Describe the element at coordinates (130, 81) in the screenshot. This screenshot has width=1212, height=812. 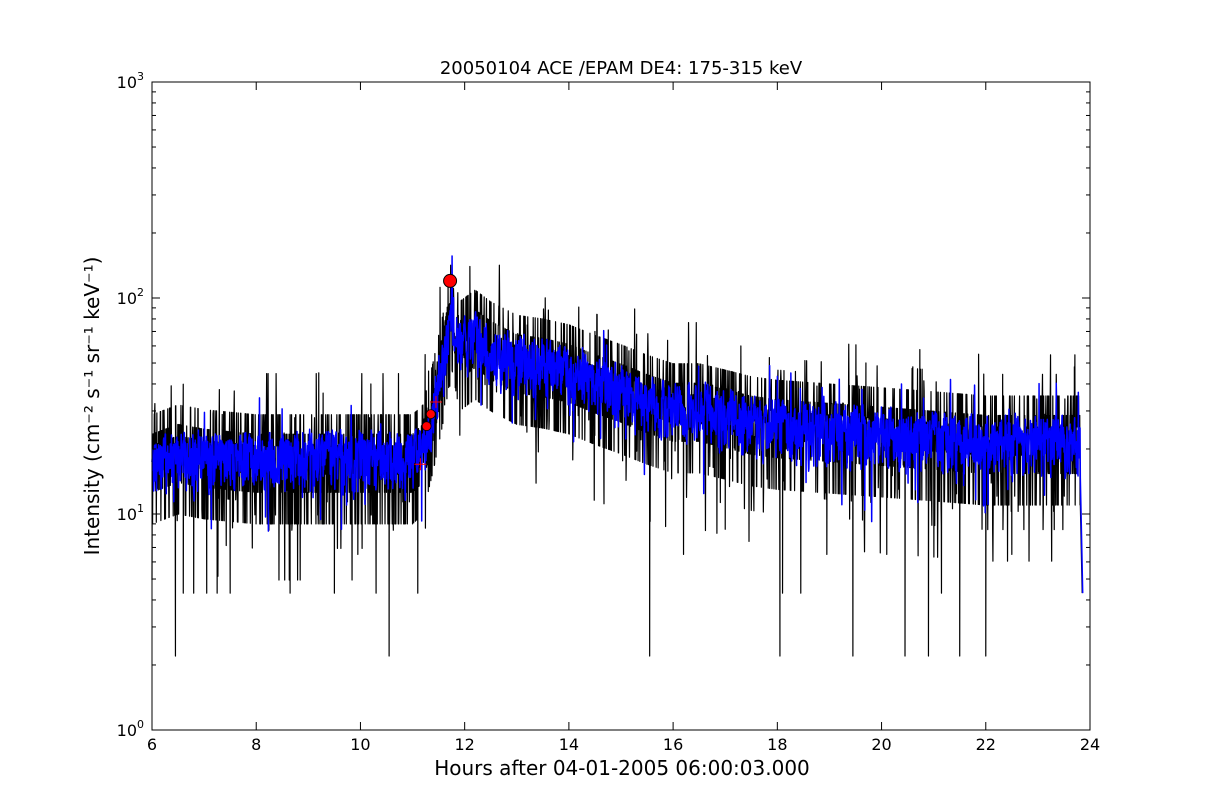
I see `y-tick-label: 10³` at that location.